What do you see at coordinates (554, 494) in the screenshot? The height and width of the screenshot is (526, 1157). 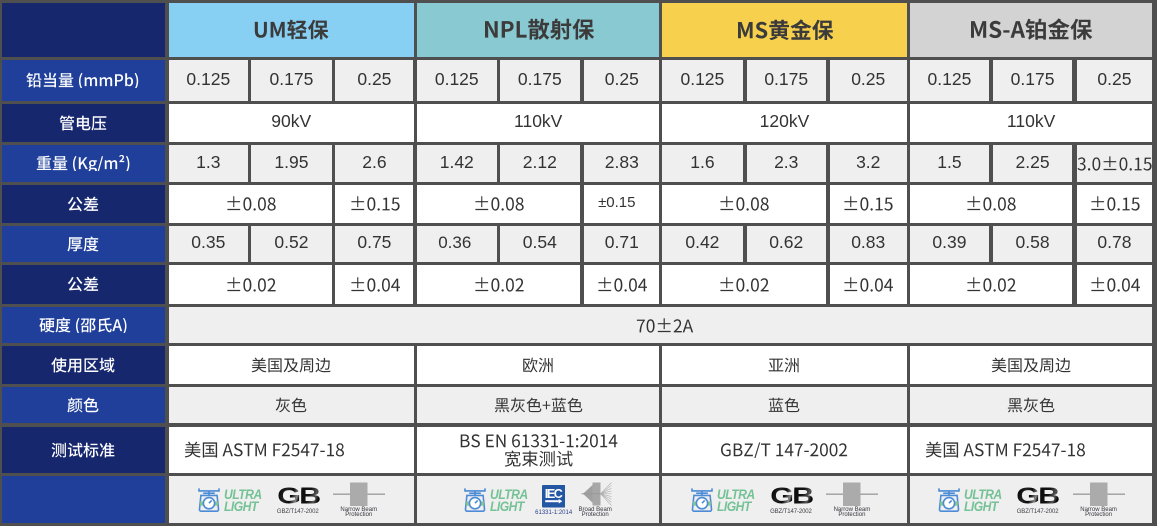 I see `svg-text: IEC` at bounding box center [554, 494].